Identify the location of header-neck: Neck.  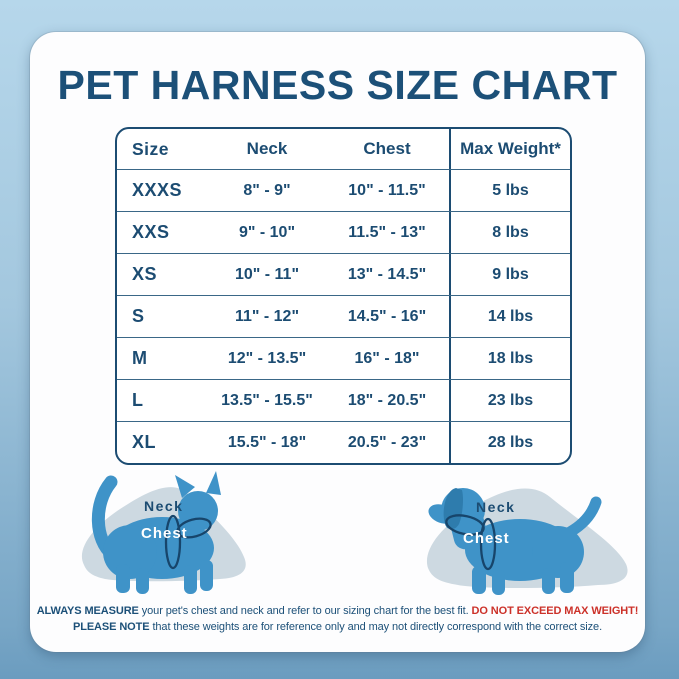
(267, 148).